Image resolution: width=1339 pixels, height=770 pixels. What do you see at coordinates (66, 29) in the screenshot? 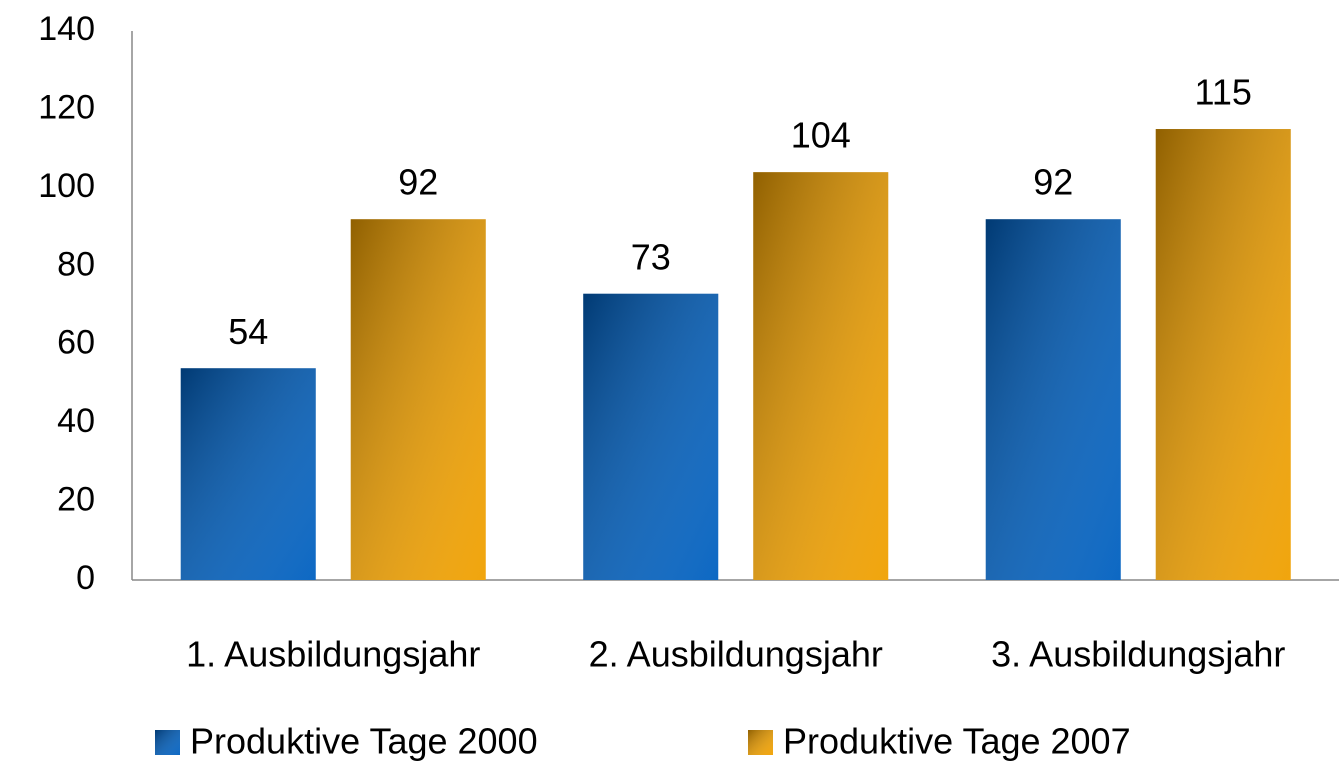
I see `y-tick-label: 140` at bounding box center [66, 29].